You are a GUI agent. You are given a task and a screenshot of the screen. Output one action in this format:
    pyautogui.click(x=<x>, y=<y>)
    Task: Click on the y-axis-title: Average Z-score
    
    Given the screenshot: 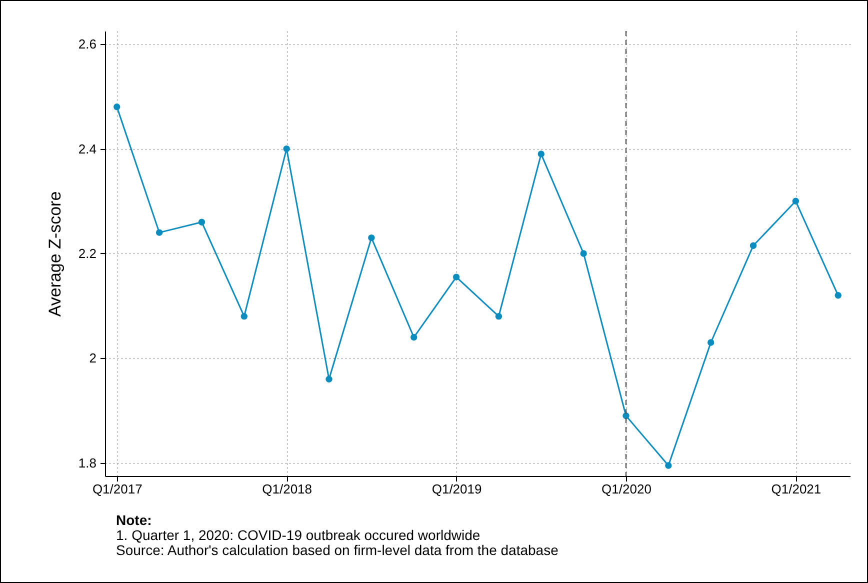 What is the action you would take?
    pyautogui.click(x=54, y=254)
    